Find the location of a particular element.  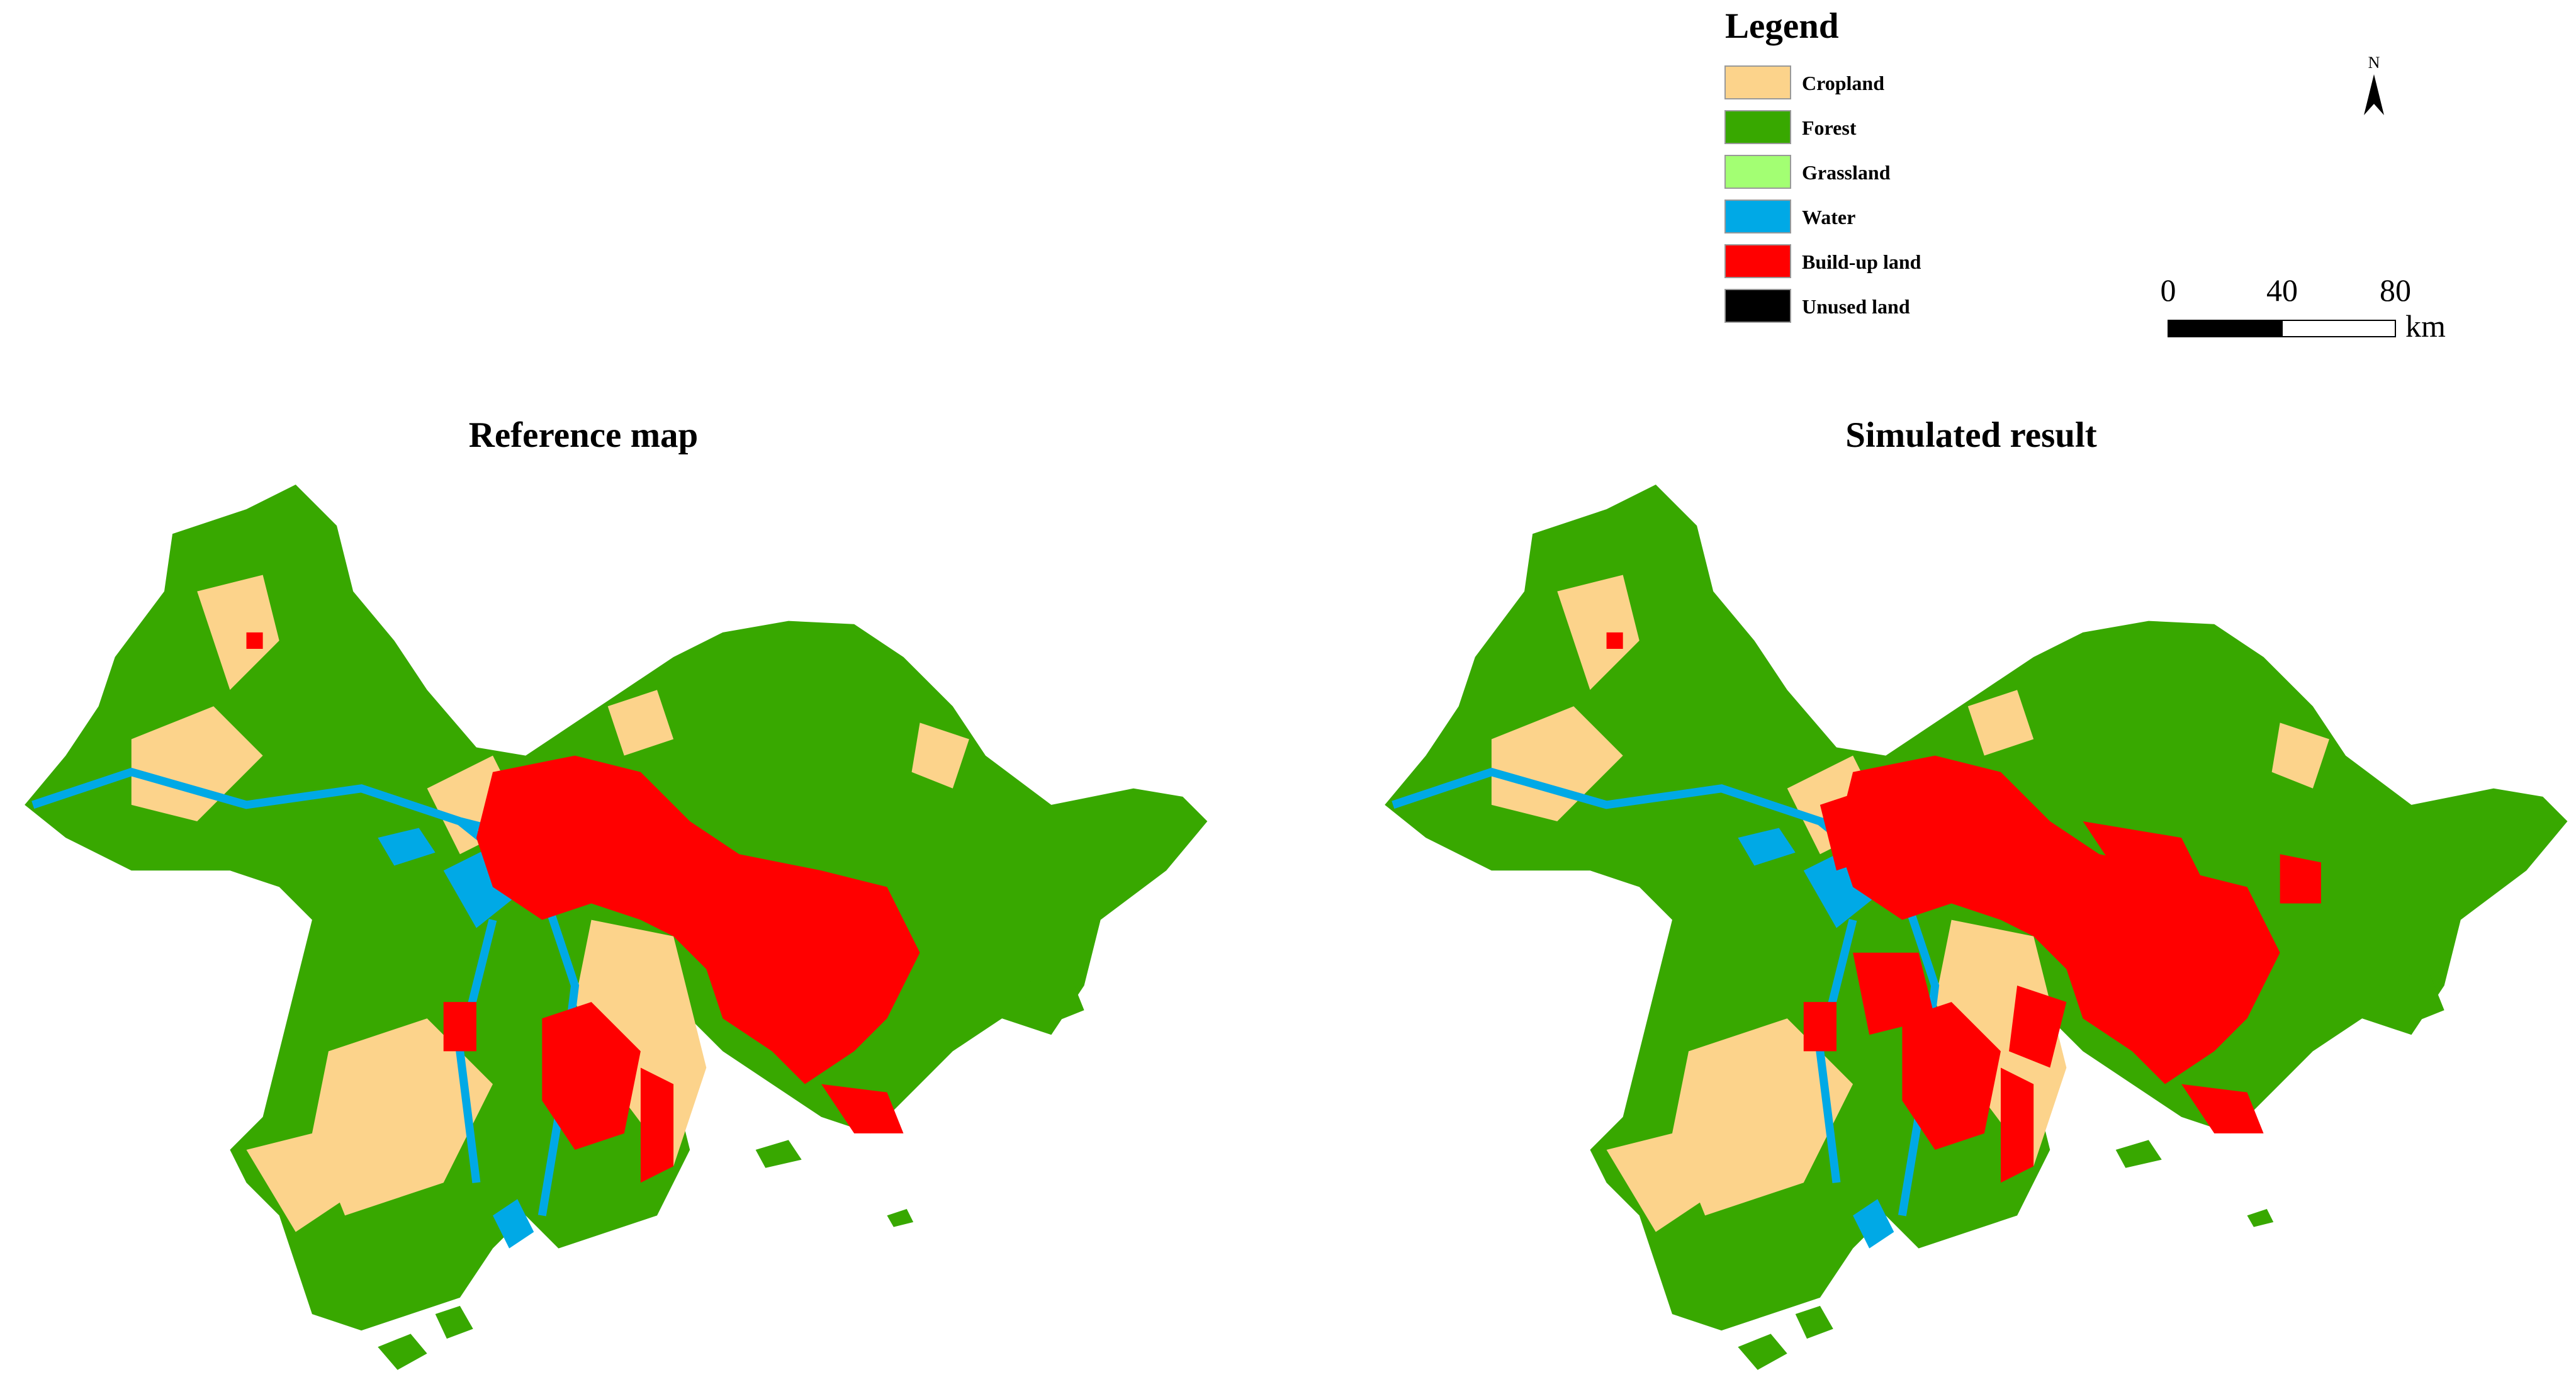

scale-tick-label: 80 is located at coordinates (2395, 290).